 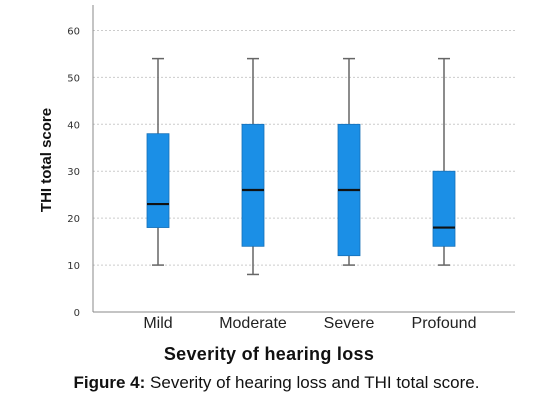 What do you see at coordinates (46, 160) in the screenshot?
I see `y-axis-label: THI total score` at bounding box center [46, 160].